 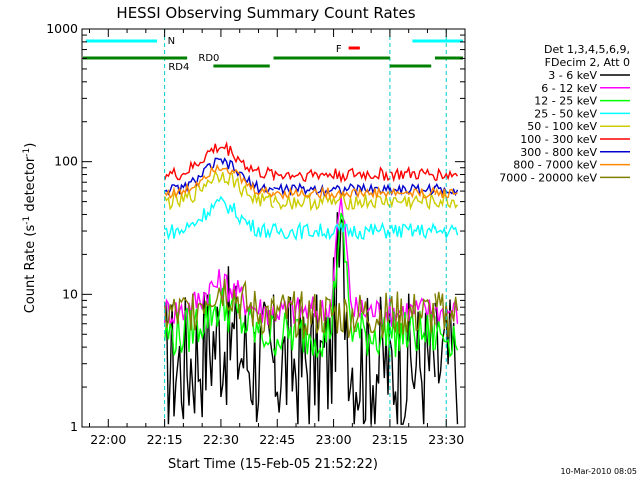 What do you see at coordinates (108, 439) in the screenshot?
I see `x-tick-label: 22:00` at bounding box center [108, 439].